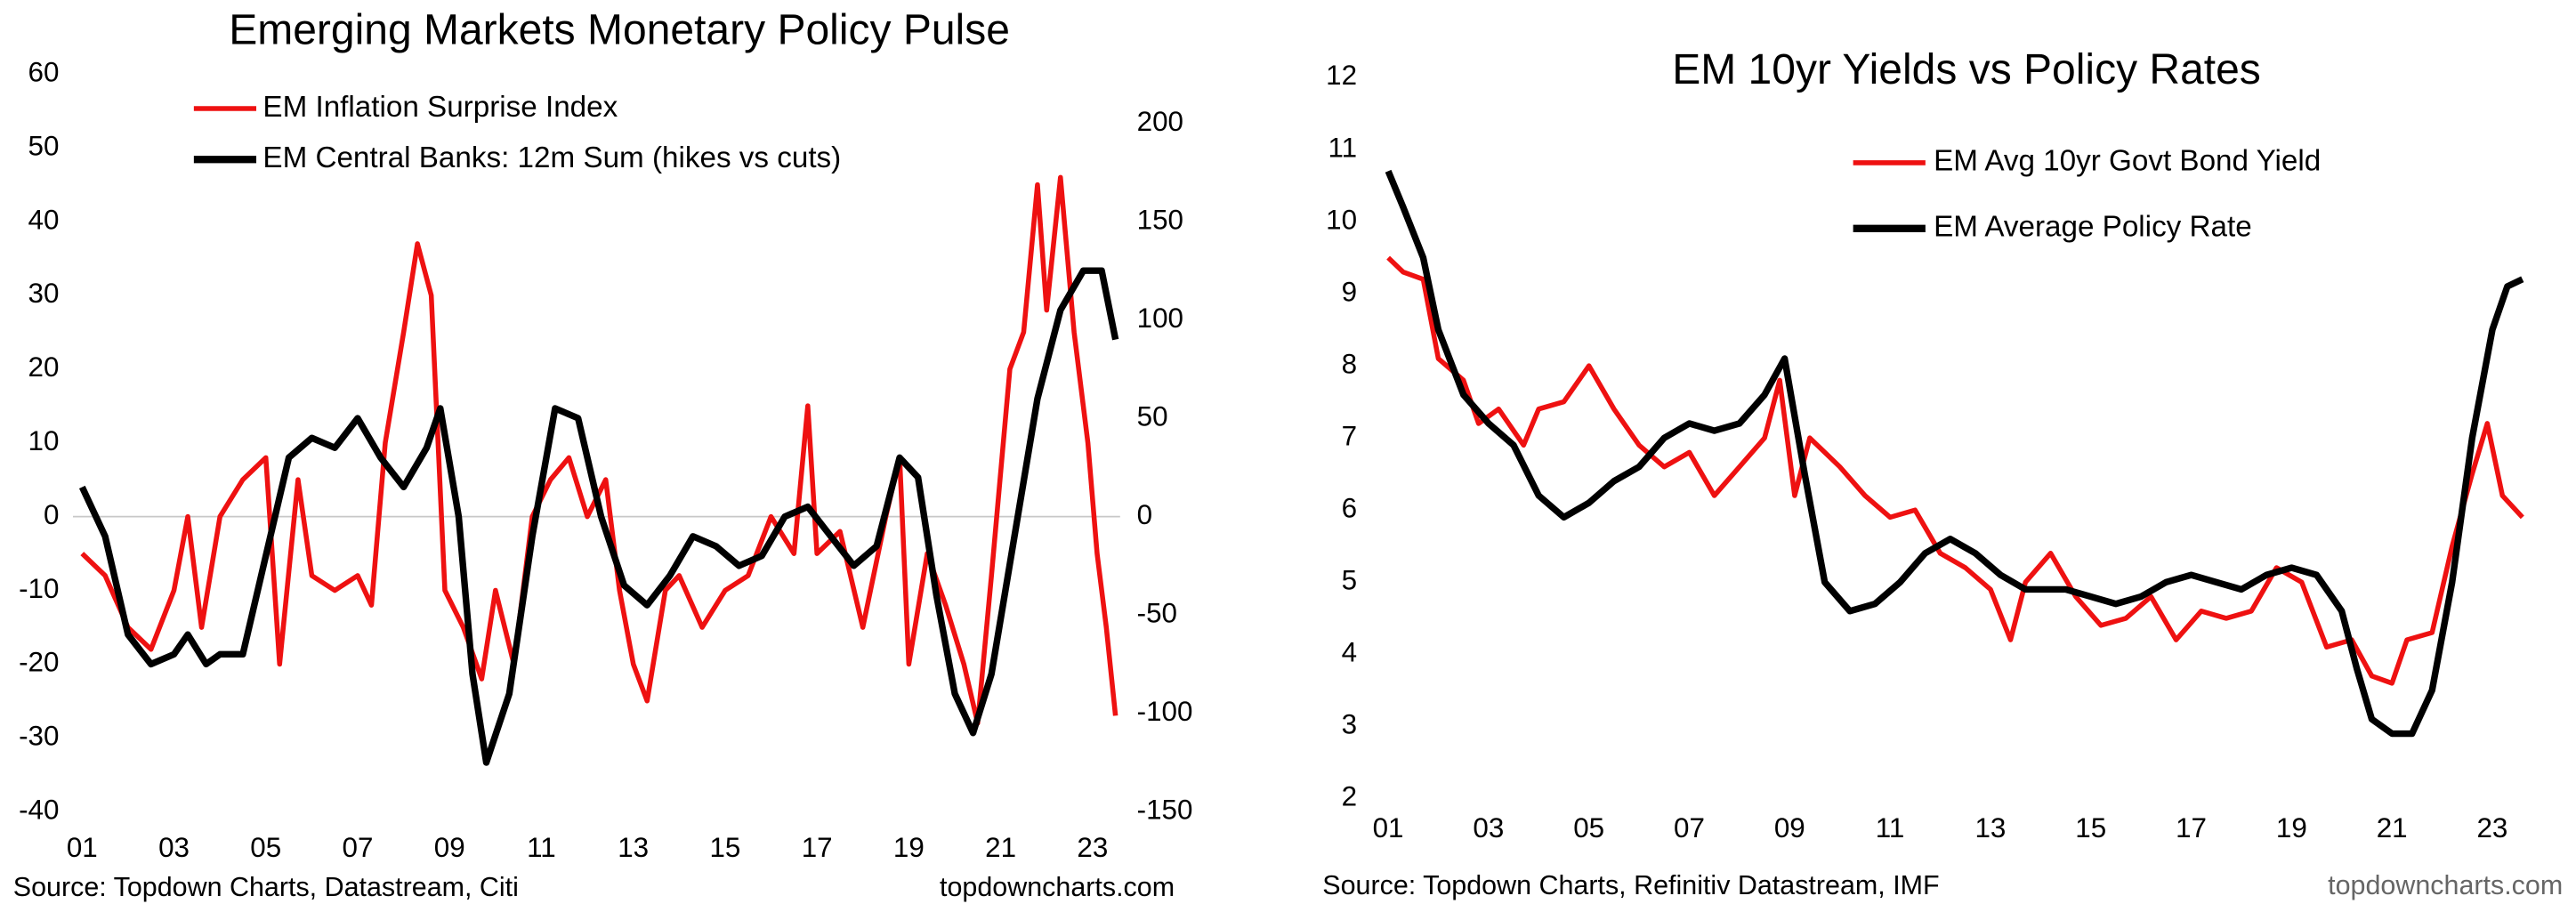  I want to click on chart-title: EM 10yr Yields vs Policy Rates, so click(1966, 69).